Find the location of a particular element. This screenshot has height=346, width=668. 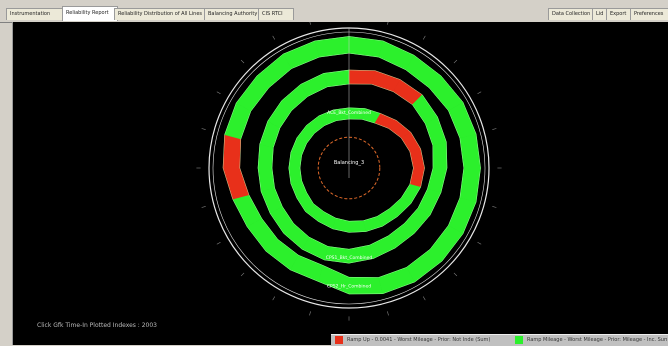

tab-preferences: Preferences is located at coordinates (649, 14).